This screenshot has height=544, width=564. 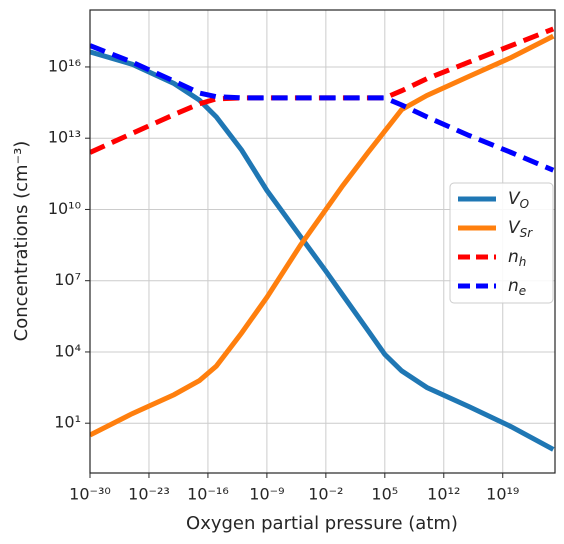 I want to click on x-tick-label: 10⁻², so click(x=325, y=494).